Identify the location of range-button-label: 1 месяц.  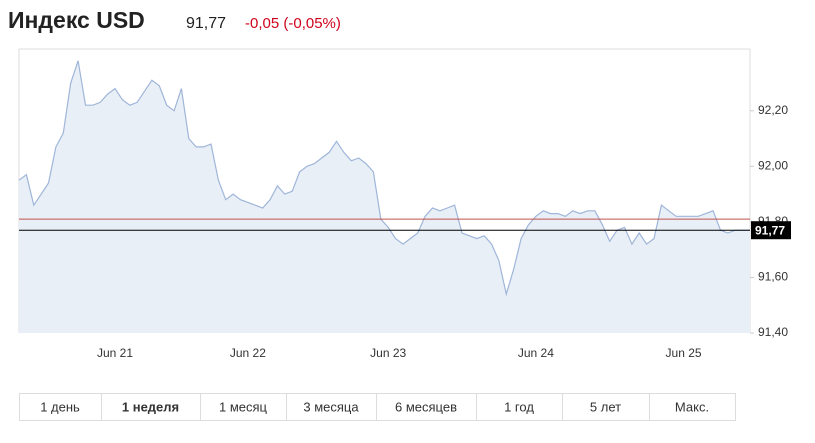
(243, 406).